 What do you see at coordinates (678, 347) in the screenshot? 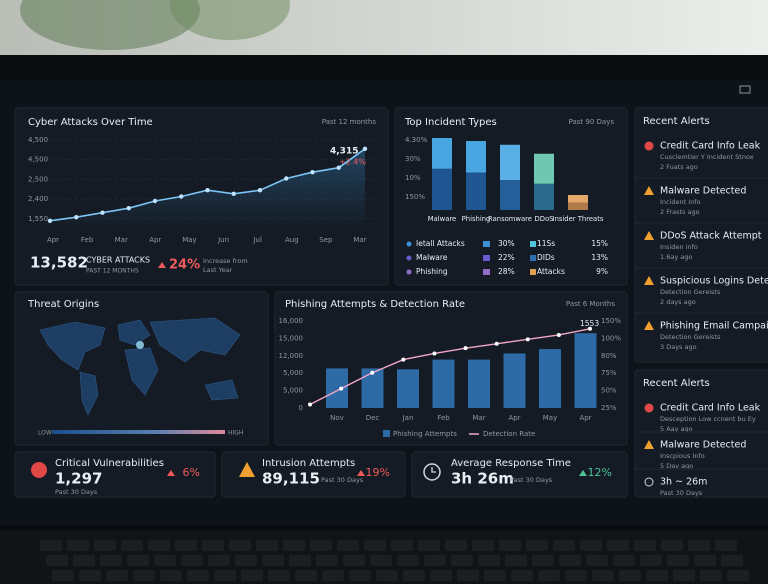
I see `alert-time: 3 Days ago` at bounding box center [678, 347].